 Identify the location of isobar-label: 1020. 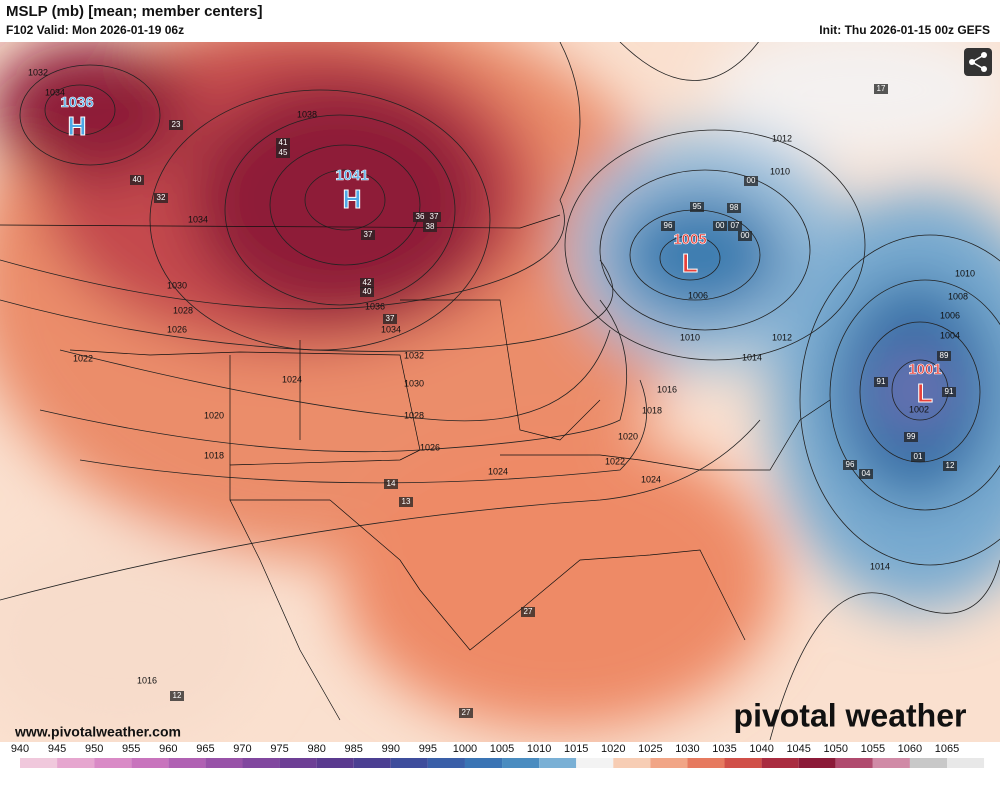
(214, 415).